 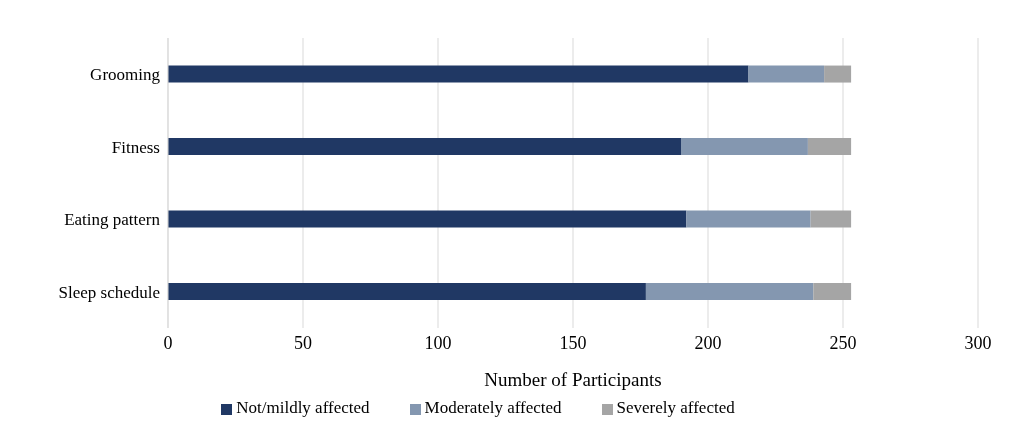 I want to click on y-tick-label: Fitness, so click(x=135, y=147).